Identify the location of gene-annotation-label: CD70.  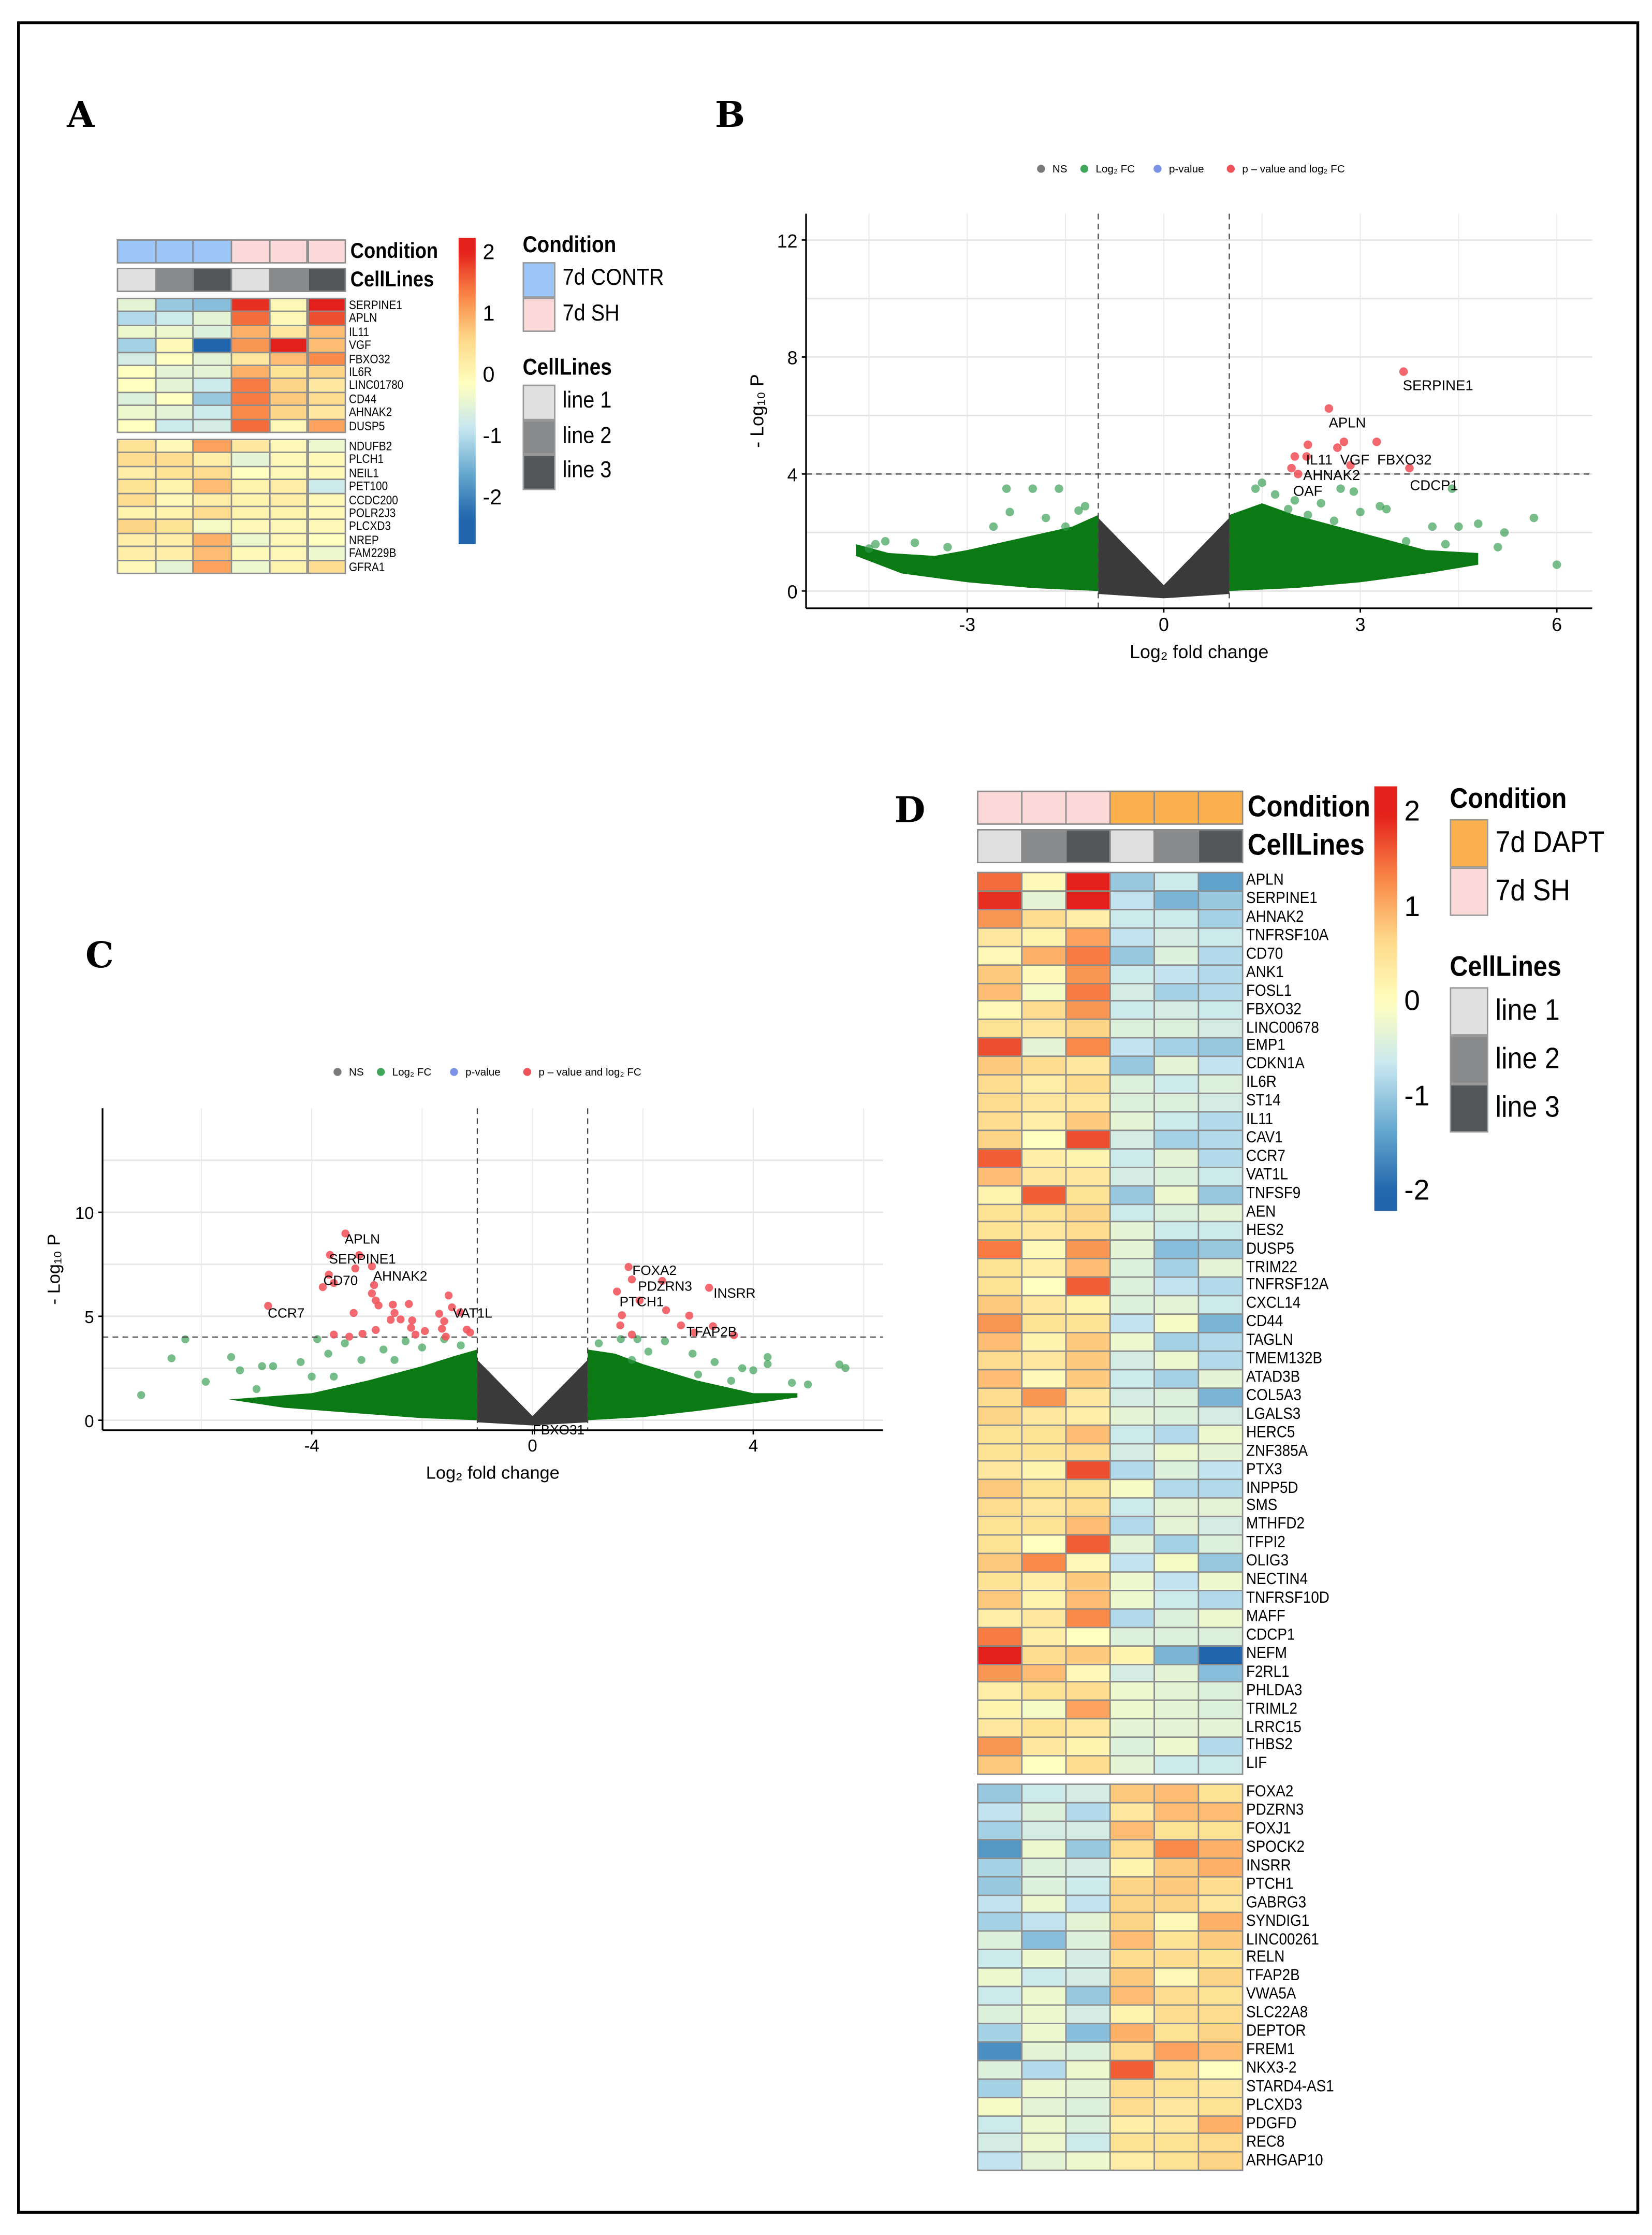
(340, 1280).